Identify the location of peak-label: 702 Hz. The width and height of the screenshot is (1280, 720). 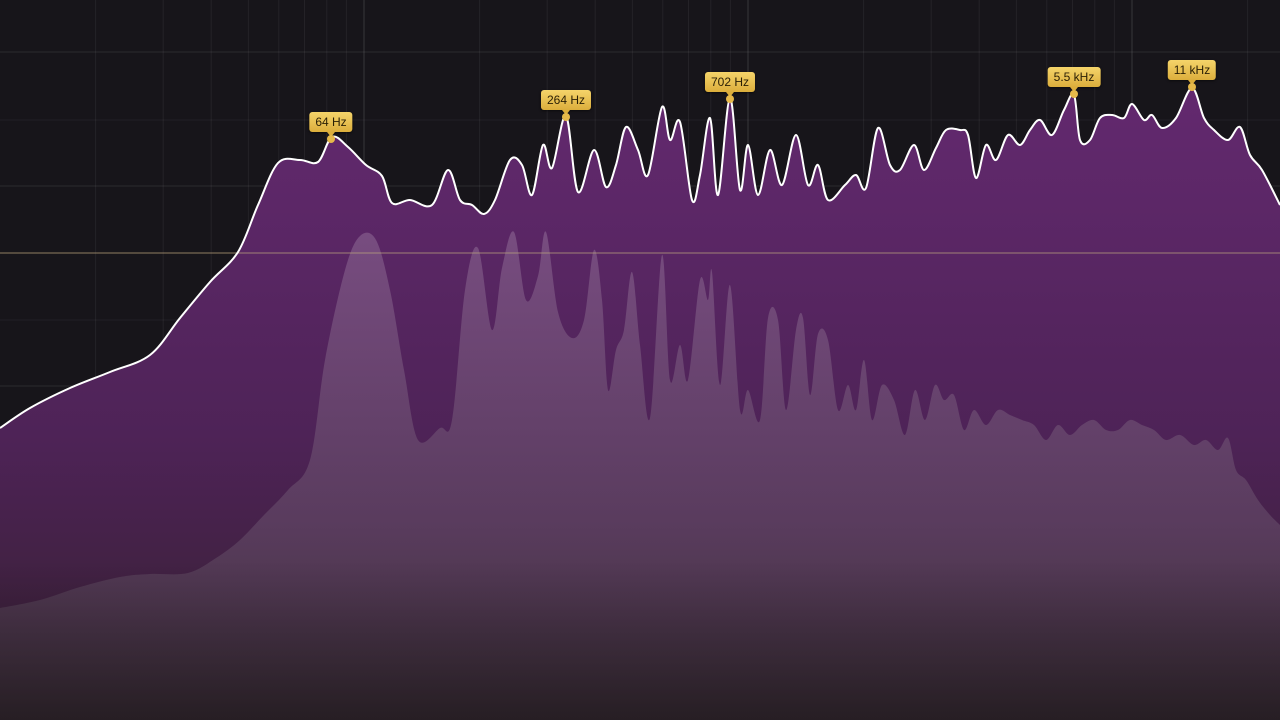
(730, 82).